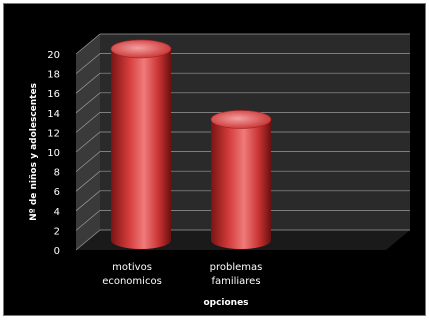 Image resolution: width=429 pixels, height=320 pixels. I want to click on x-axis-labels: motivos economicos problemas familiares, so click(182, 274).